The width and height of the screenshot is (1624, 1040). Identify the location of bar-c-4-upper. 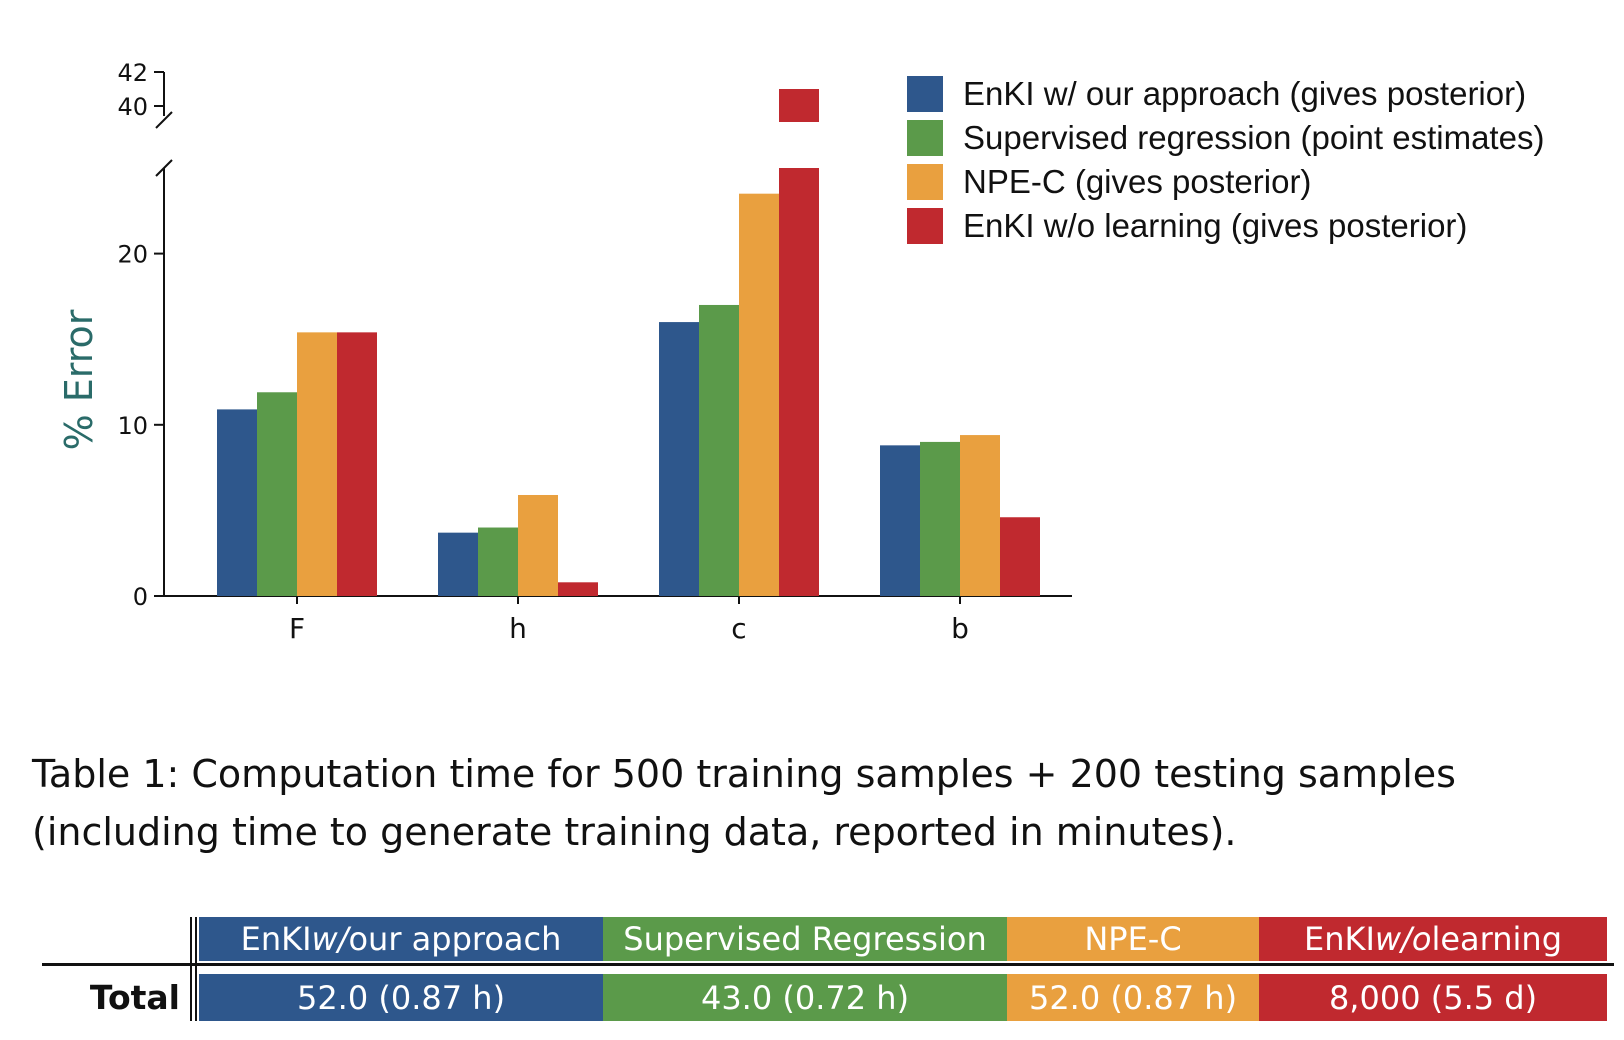
(799, 105).